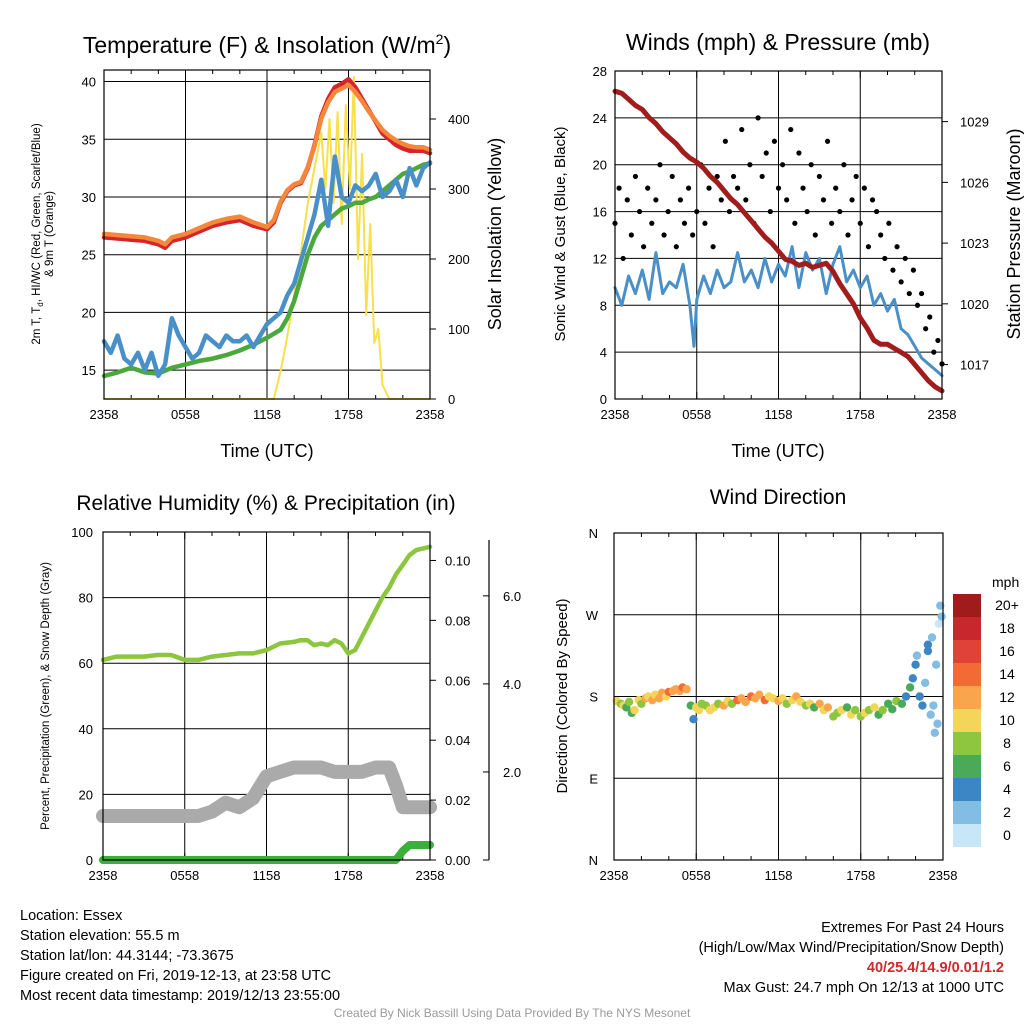  What do you see at coordinates (89, 255) in the screenshot?
I see `y-tick-label: 25` at bounding box center [89, 255].